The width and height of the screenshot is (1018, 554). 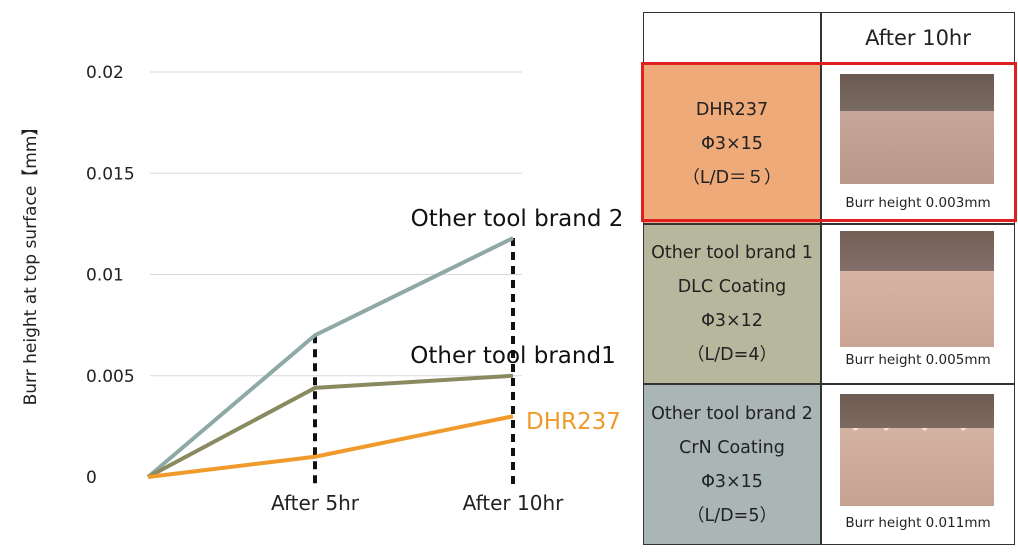 What do you see at coordinates (918, 523) in the screenshot?
I see `burr-height-caption: Burr height 0.011mm` at bounding box center [918, 523].